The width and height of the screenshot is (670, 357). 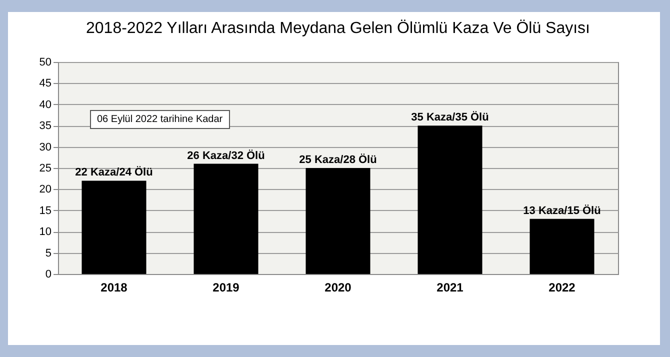 I want to click on x-tick-label: 2019, so click(x=226, y=287).